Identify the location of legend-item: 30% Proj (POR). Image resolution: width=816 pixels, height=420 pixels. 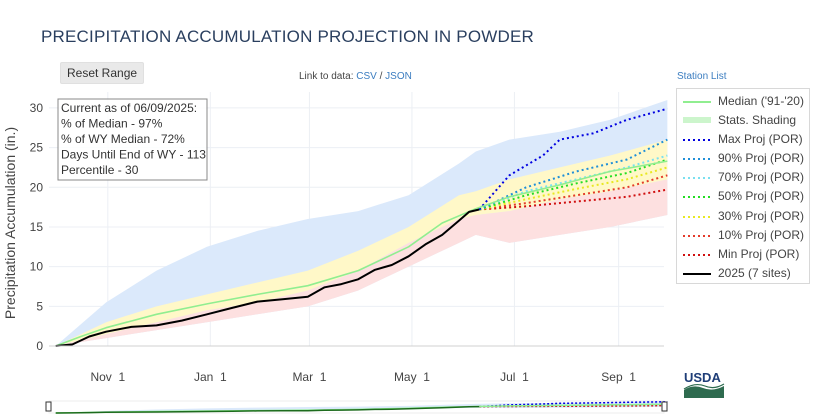
(743, 216).